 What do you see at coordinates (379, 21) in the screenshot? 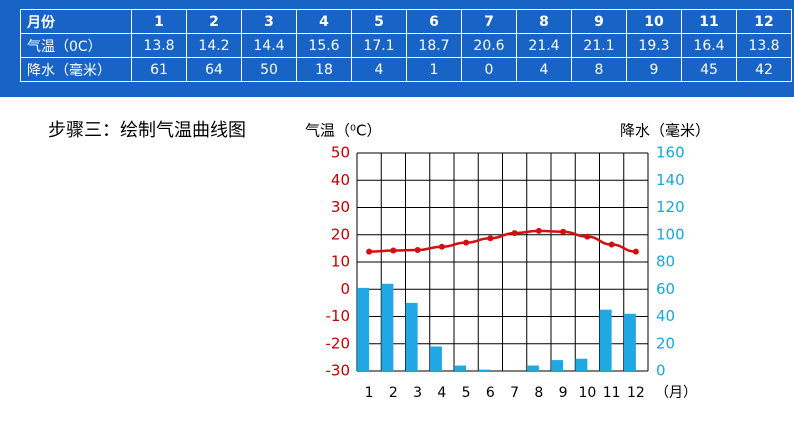
I see `table-cell: 5` at bounding box center [379, 21].